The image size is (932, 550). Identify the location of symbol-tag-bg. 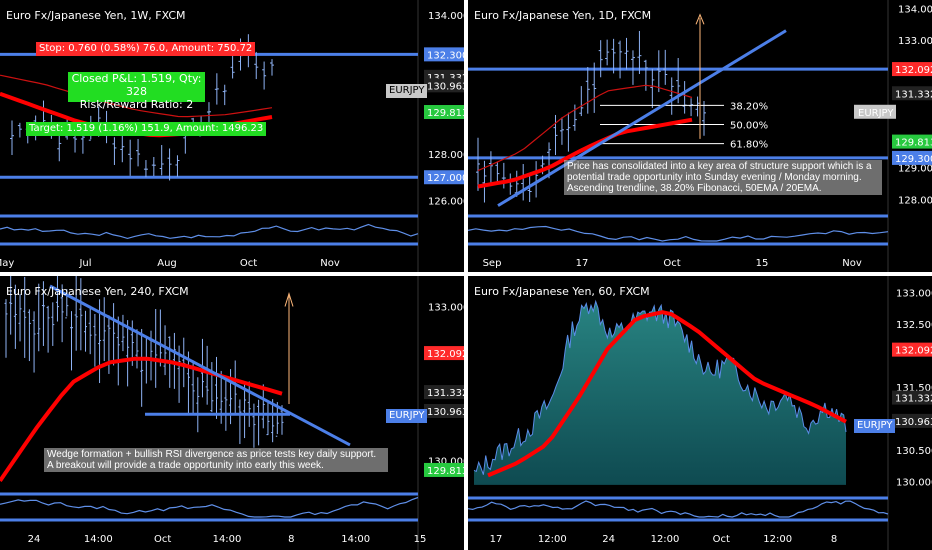
(875, 111).